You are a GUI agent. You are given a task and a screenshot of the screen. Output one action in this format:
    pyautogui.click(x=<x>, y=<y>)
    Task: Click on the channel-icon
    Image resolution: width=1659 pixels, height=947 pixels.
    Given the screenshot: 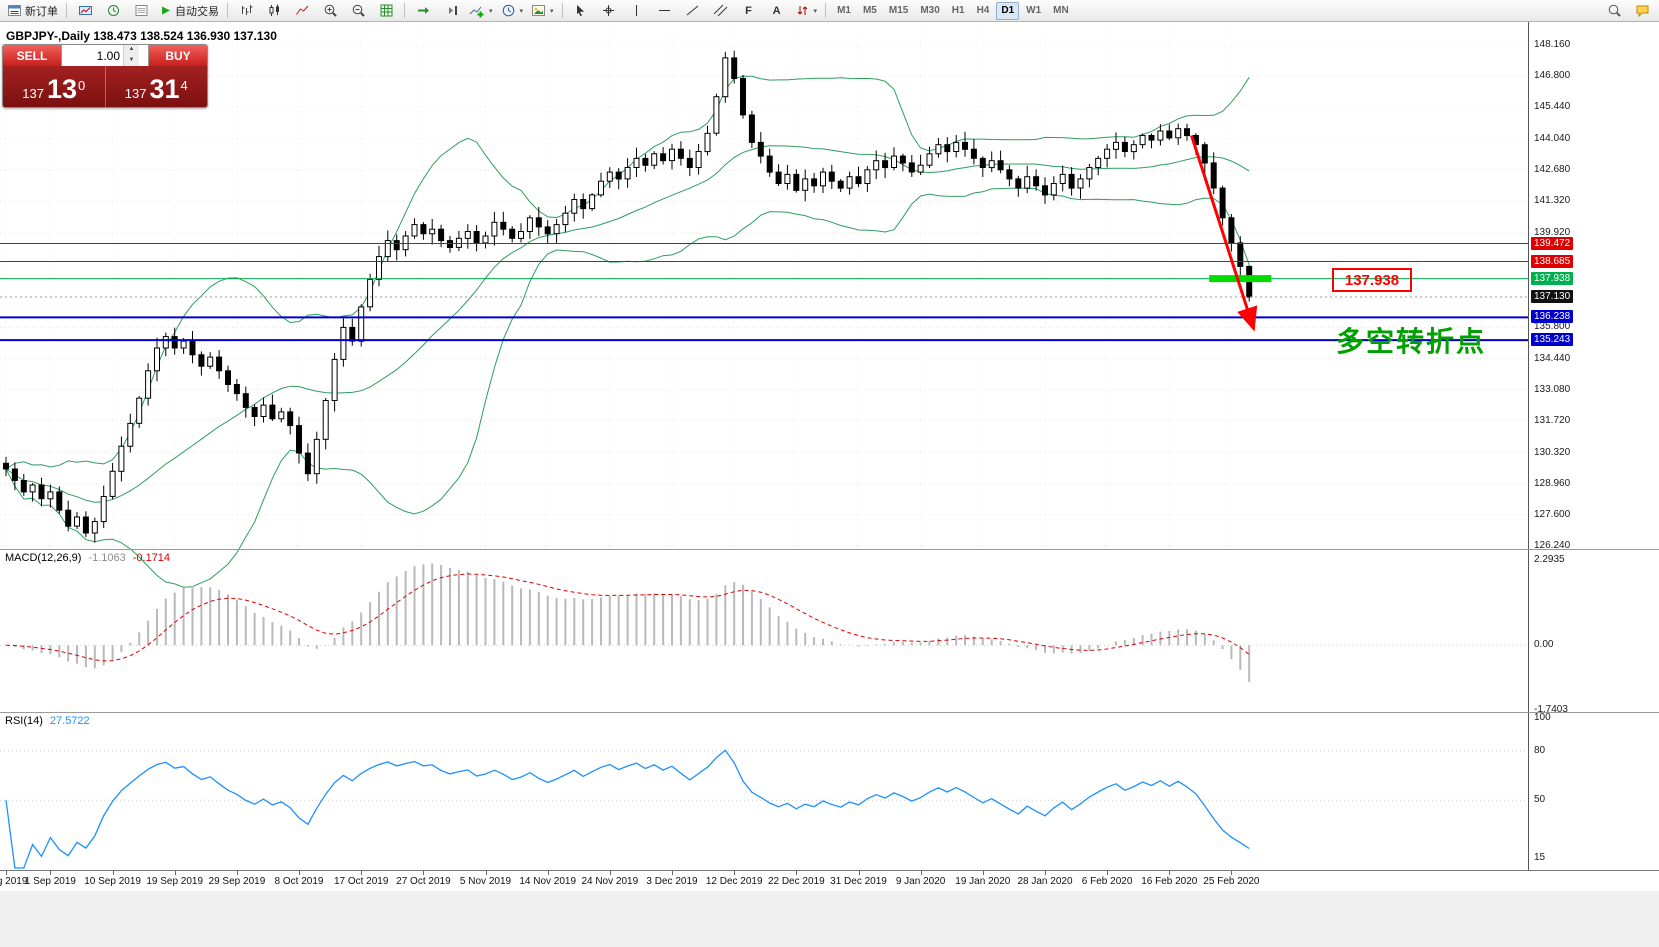 What is the action you would take?
    pyautogui.click(x=721, y=11)
    